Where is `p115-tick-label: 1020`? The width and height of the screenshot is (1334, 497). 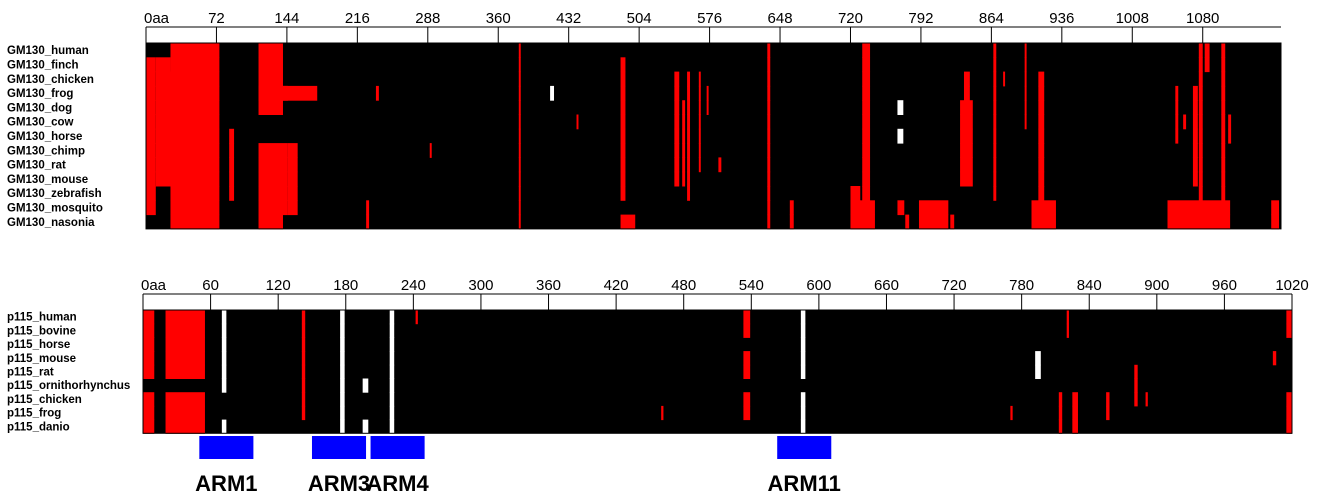 p115-tick-label: 1020 is located at coordinates (1291, 285).